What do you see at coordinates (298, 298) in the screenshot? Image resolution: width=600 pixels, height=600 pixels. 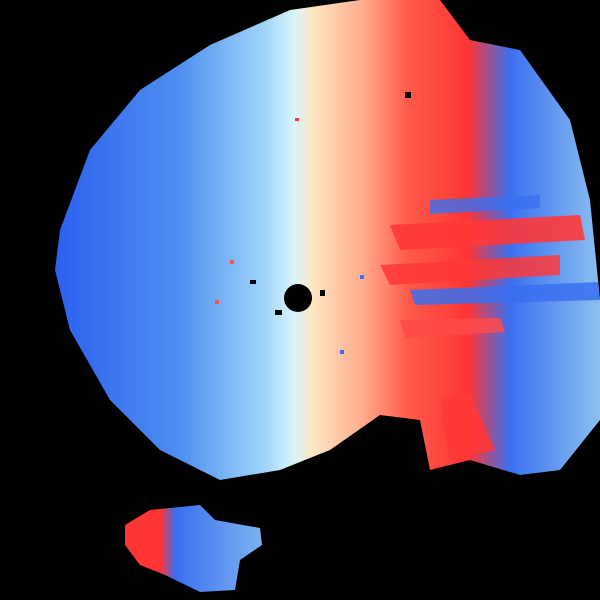 I see `center-gap` at bounding box center [298, 298].